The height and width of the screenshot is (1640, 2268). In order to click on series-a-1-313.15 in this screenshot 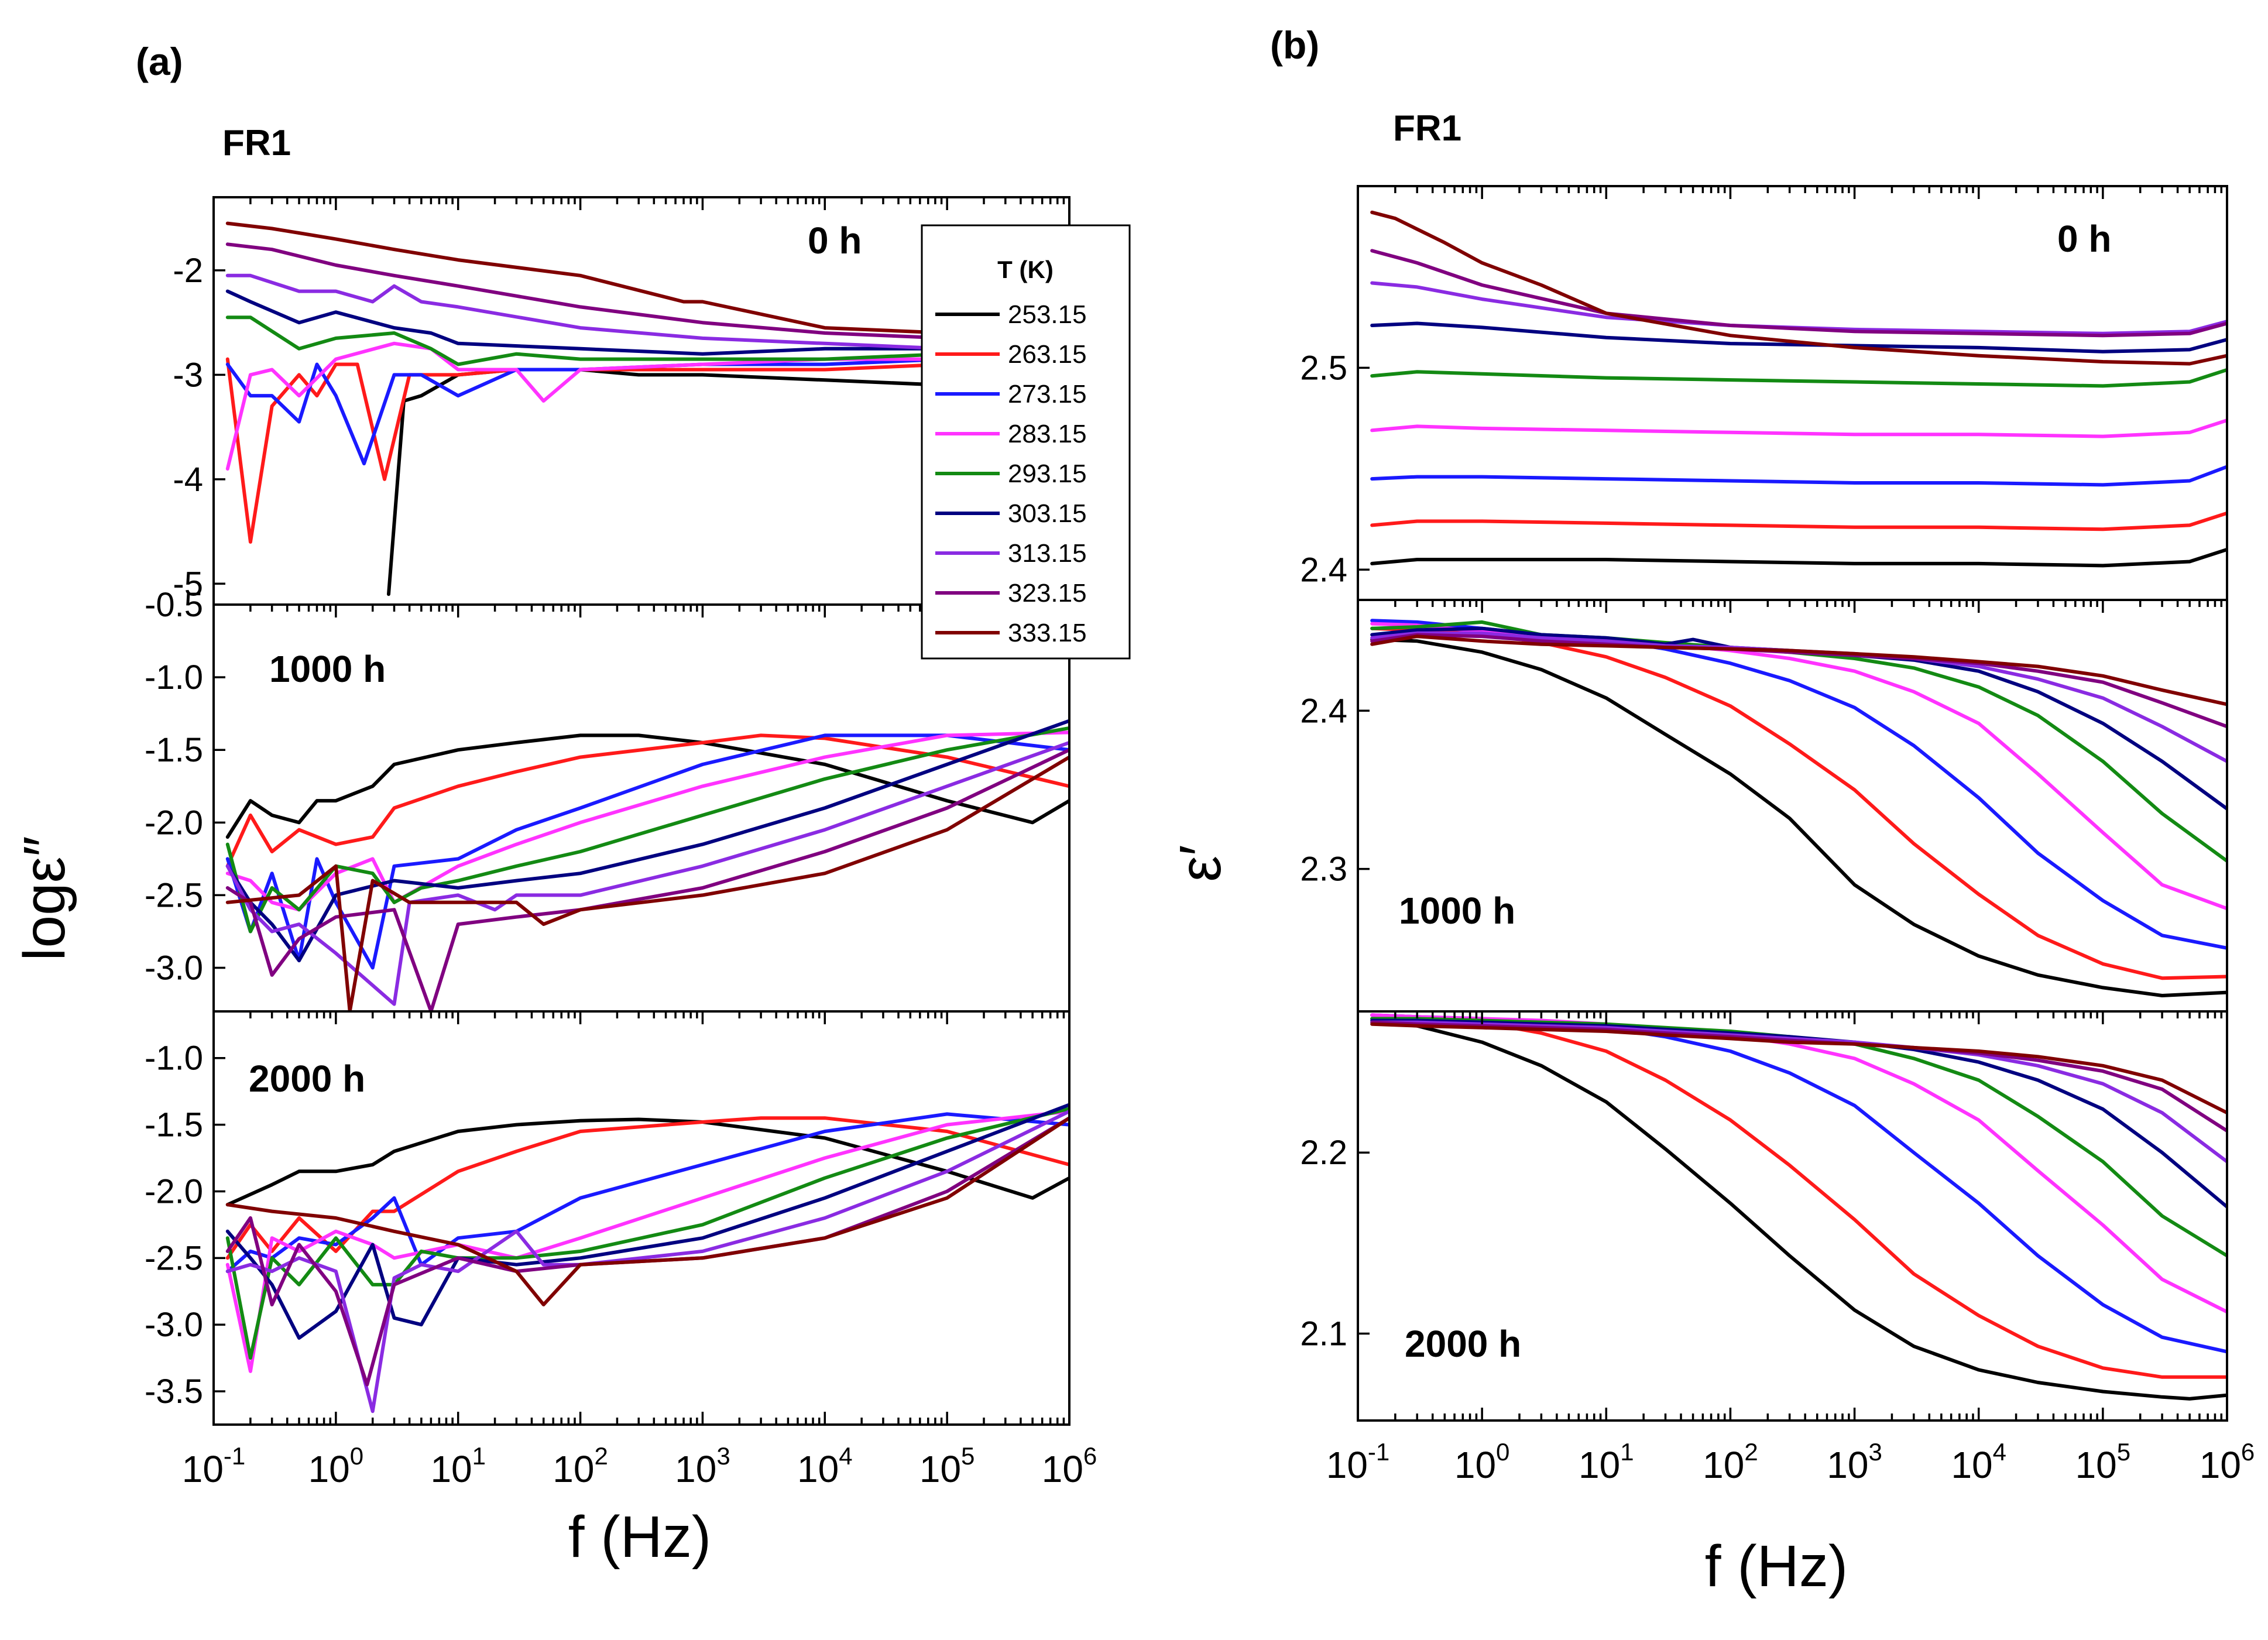, I will do `click(647, 873)`.